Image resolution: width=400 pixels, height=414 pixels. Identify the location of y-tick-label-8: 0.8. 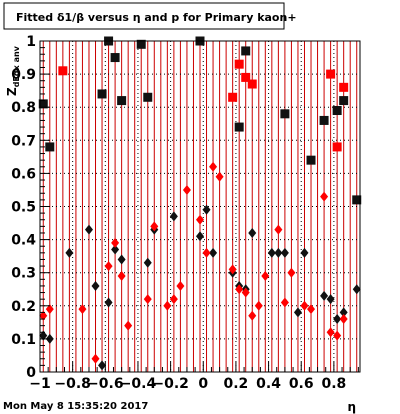
(23, 108).